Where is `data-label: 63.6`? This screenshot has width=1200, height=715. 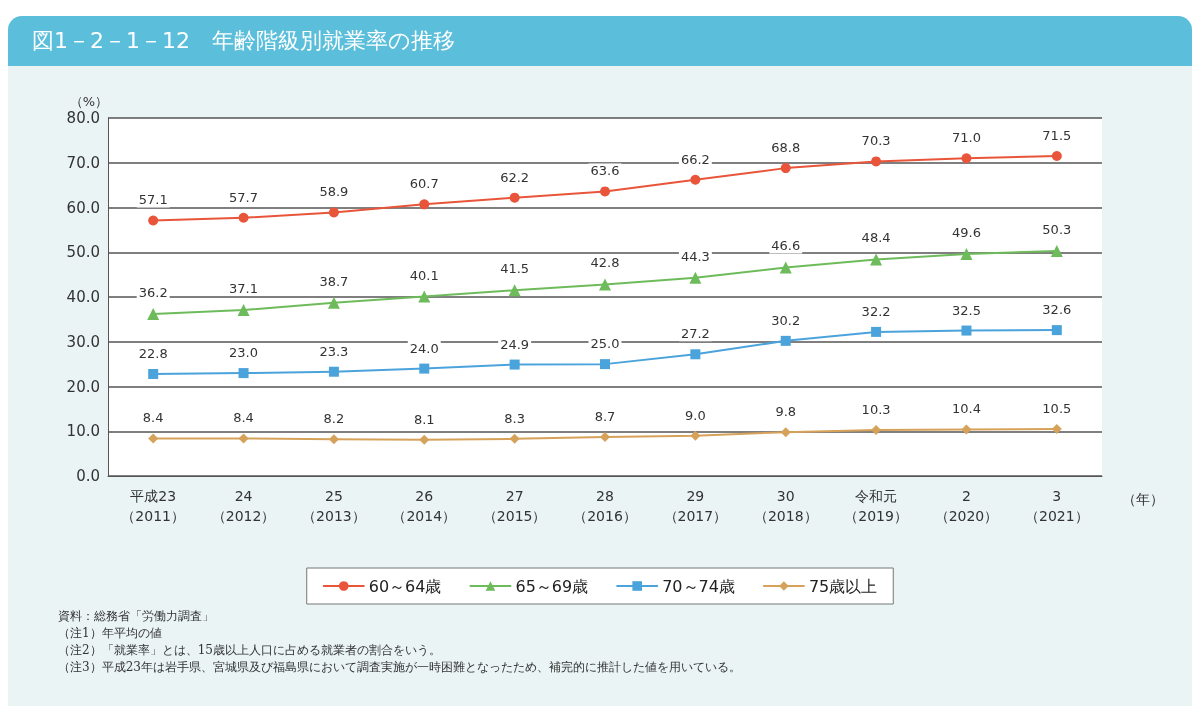 data-label: 63.6 is located at coordinates (605, 171).